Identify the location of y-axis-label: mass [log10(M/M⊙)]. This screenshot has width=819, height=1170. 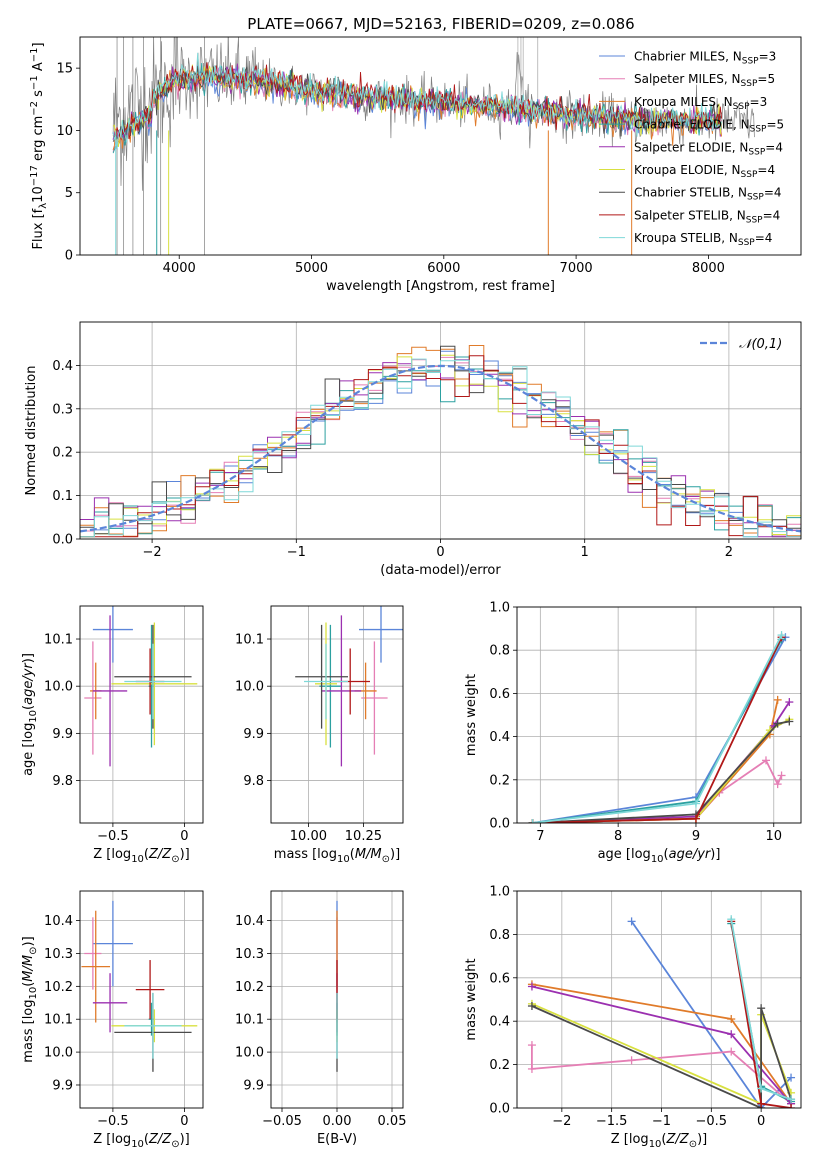
(30, 999).